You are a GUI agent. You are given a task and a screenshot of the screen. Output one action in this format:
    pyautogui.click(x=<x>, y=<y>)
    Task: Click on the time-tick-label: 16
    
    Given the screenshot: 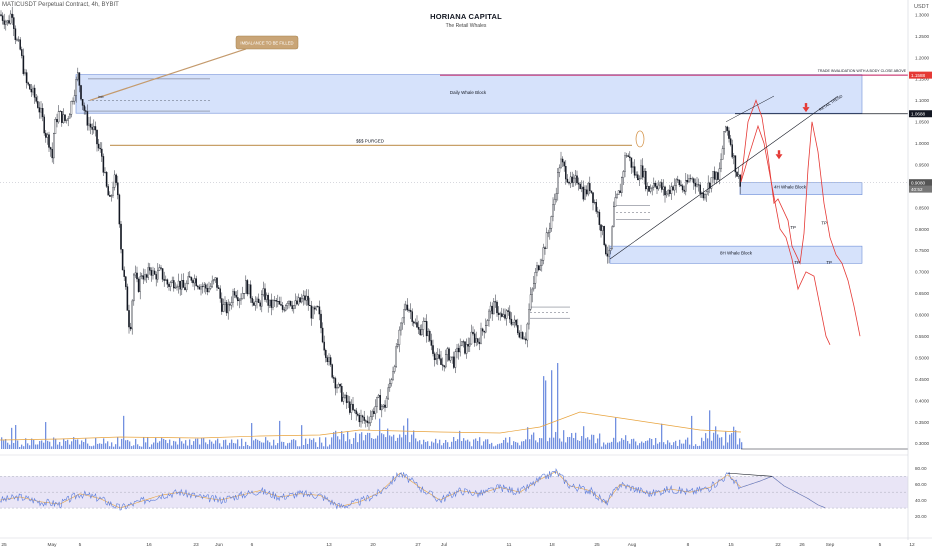 What is the action you would take?
    pyautogui.click(x=149, y=545)
    